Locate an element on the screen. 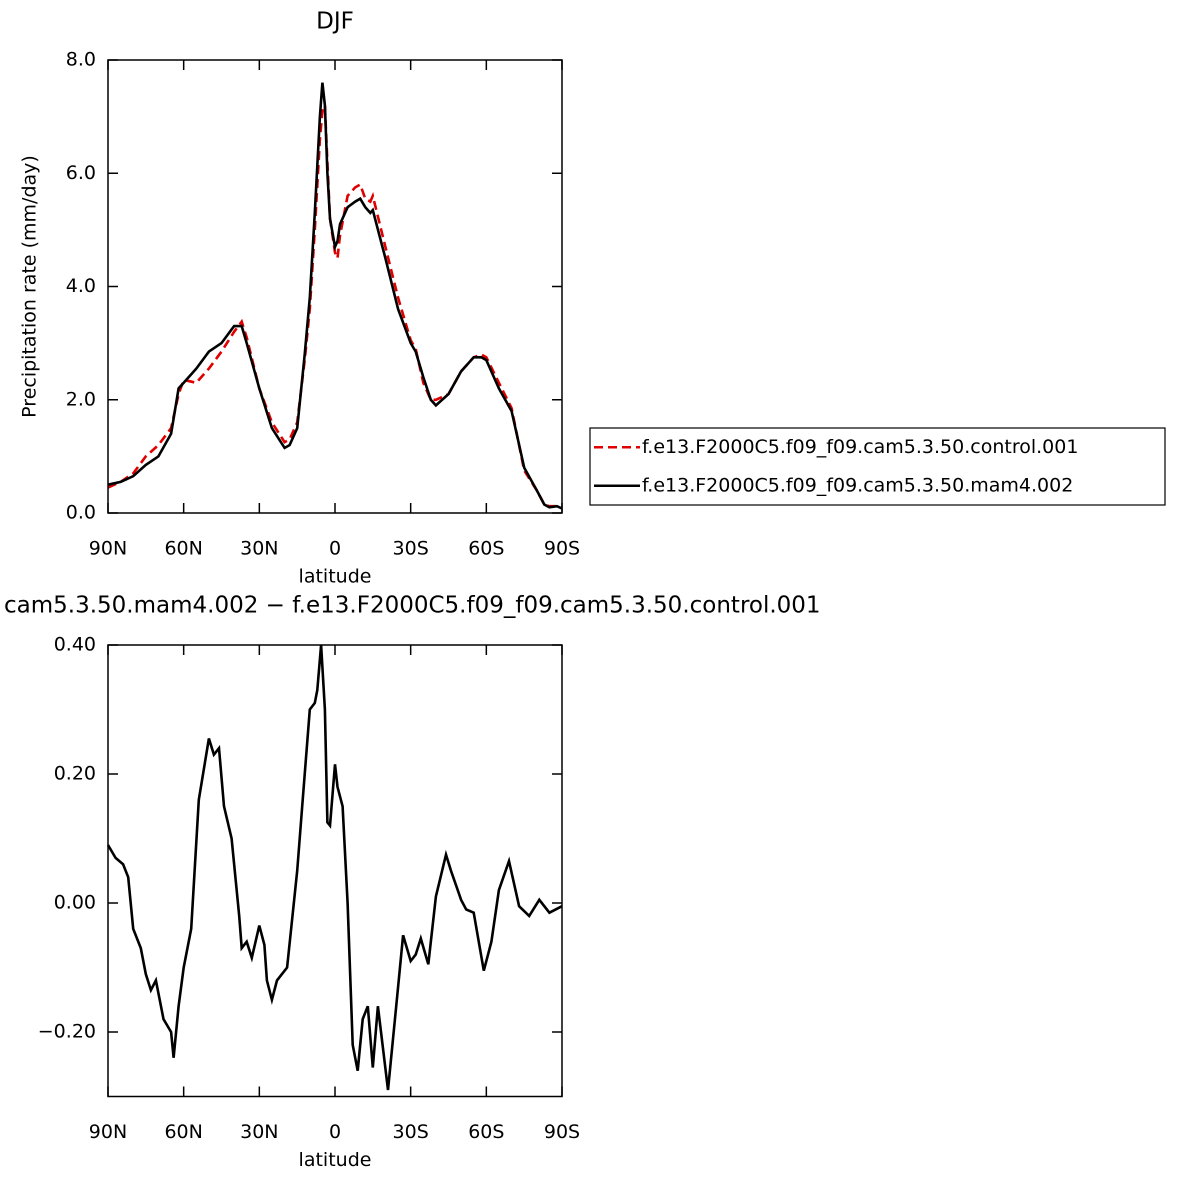 This screenshot has height=1180, width=1183. y-tick-label: 0.20 is located at coordinates (75, 774).